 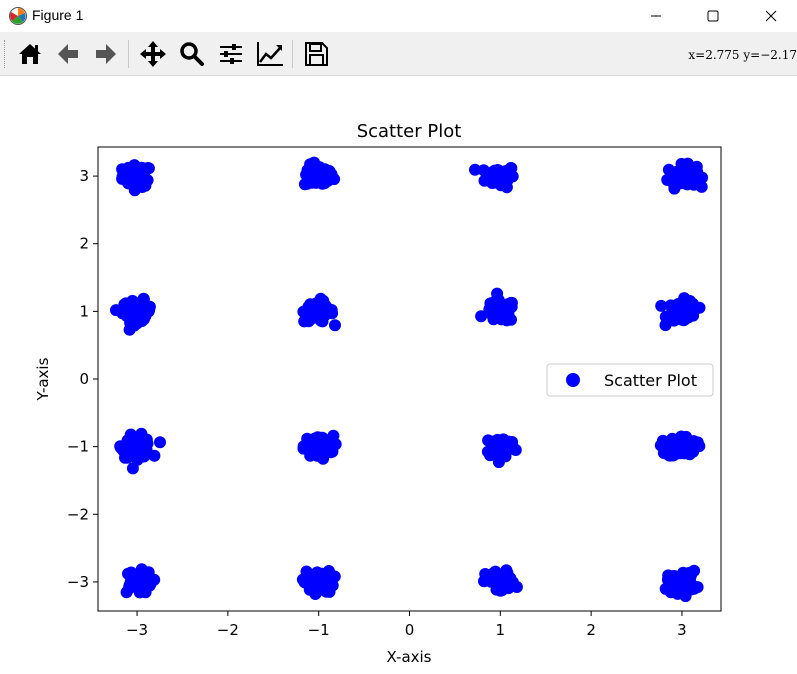 I want to click on edit-axis-button, so click(x=270, y=54).